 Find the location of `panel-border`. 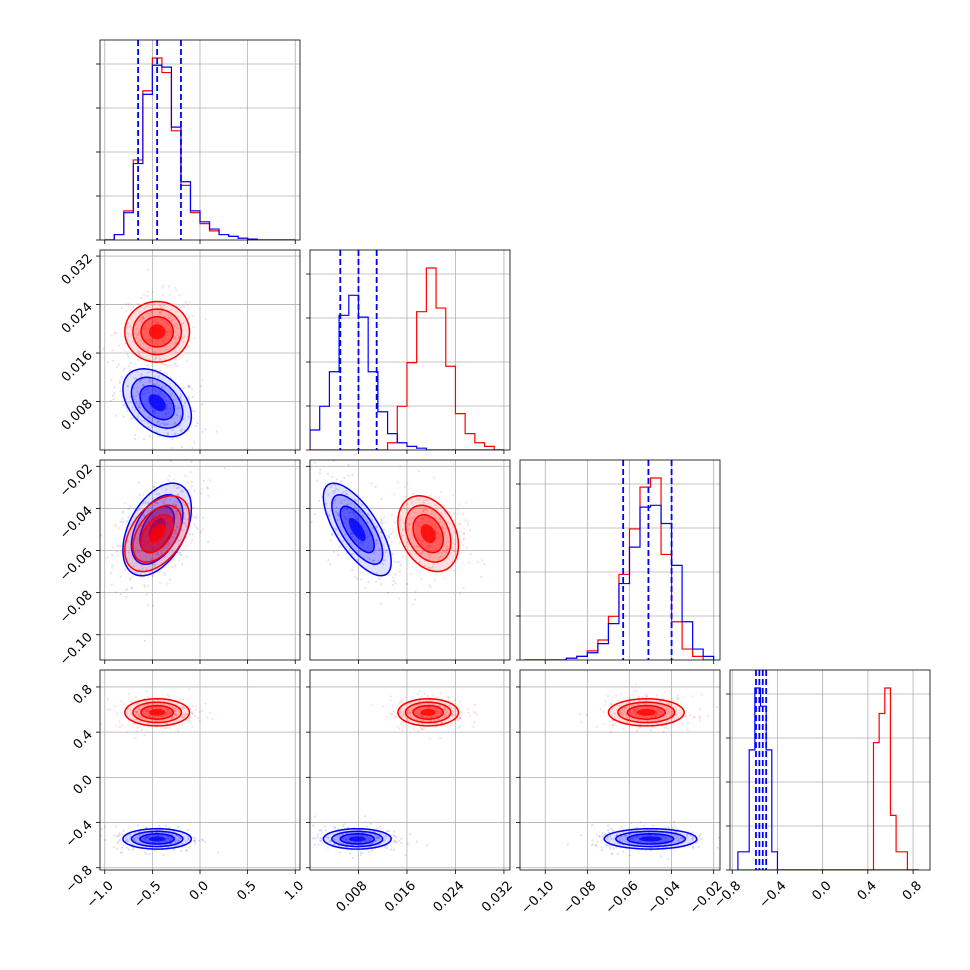

panel-border is located at coordinates (410, 560).